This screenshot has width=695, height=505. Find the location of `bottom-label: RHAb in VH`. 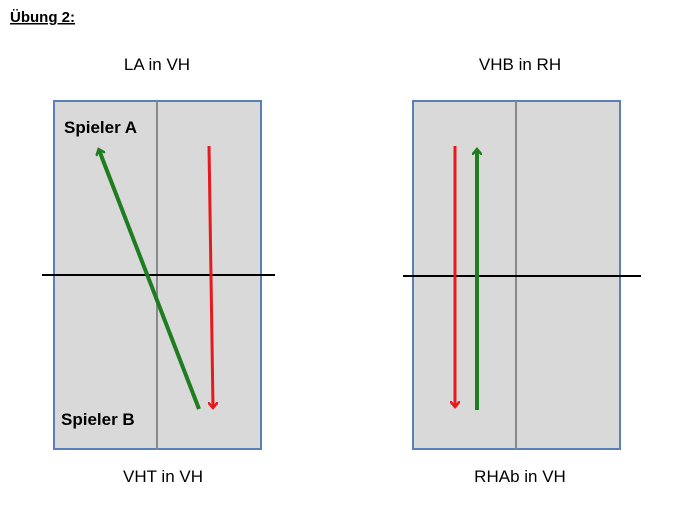

bottom-label: RHAb in VH is located at coordinates (520, 476).